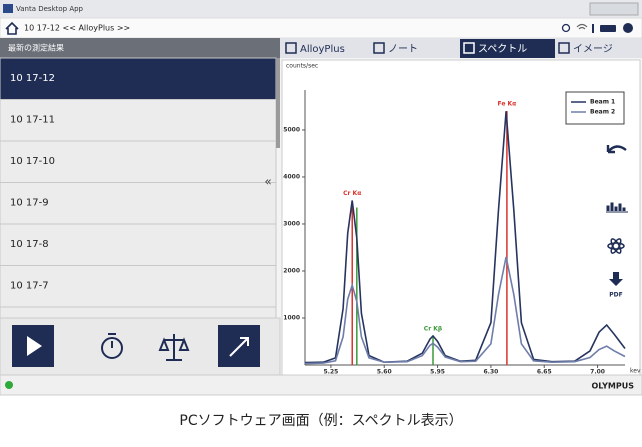 Image resolution: width=642 pixels, height=447 pixels. I want to click on legend-label: Beam 1, so click(602, 102).